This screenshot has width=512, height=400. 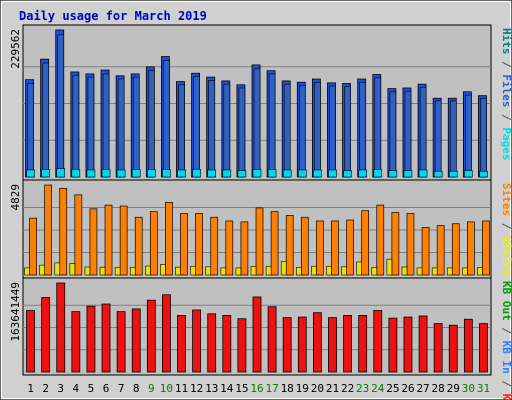 I want to click on legend-entry: Hits, so click(x=506, y=41).